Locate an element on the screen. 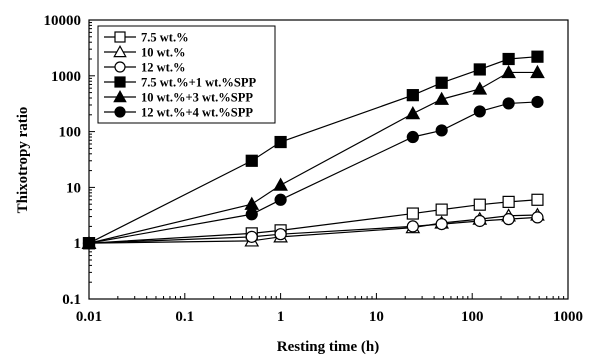  x-tick-label: 1000 is located at coordinates (568, 317).